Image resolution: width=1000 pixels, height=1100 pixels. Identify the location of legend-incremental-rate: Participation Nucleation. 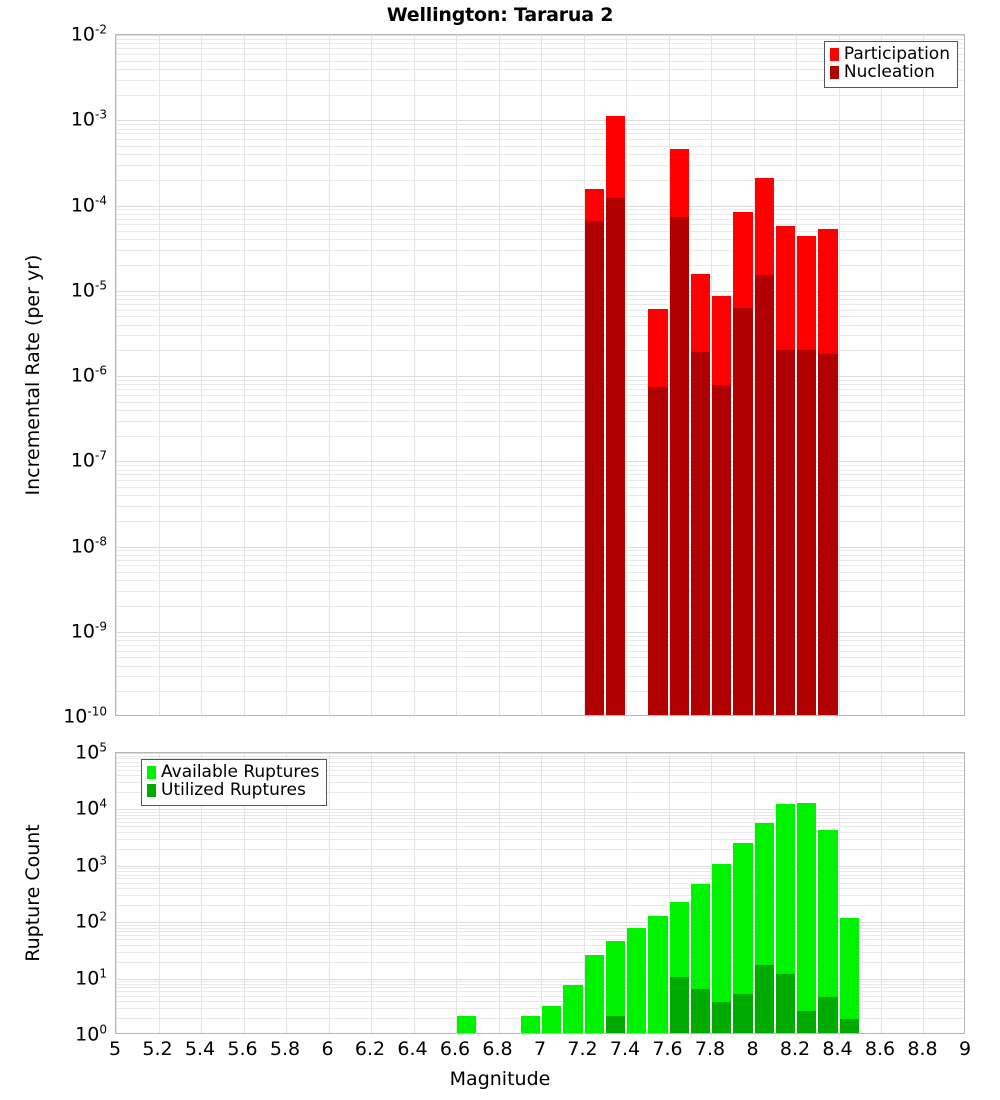
(890, 64).